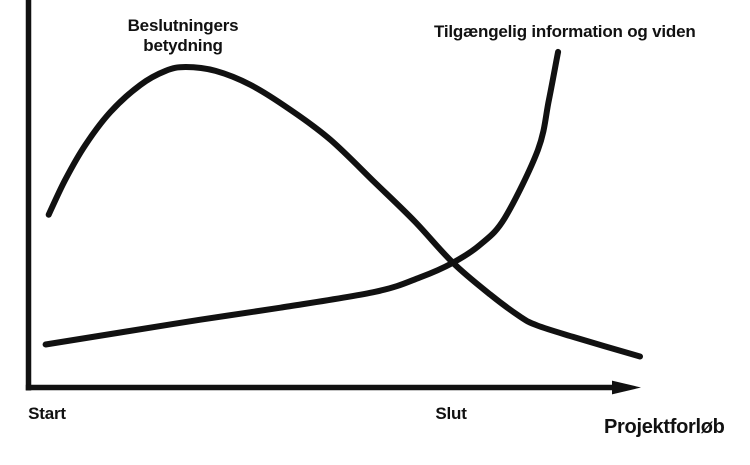 The width and height of the screenshot is (750, 465). I want to click on decision-curve-label: Beslutningers betydning, so click(183, 36).